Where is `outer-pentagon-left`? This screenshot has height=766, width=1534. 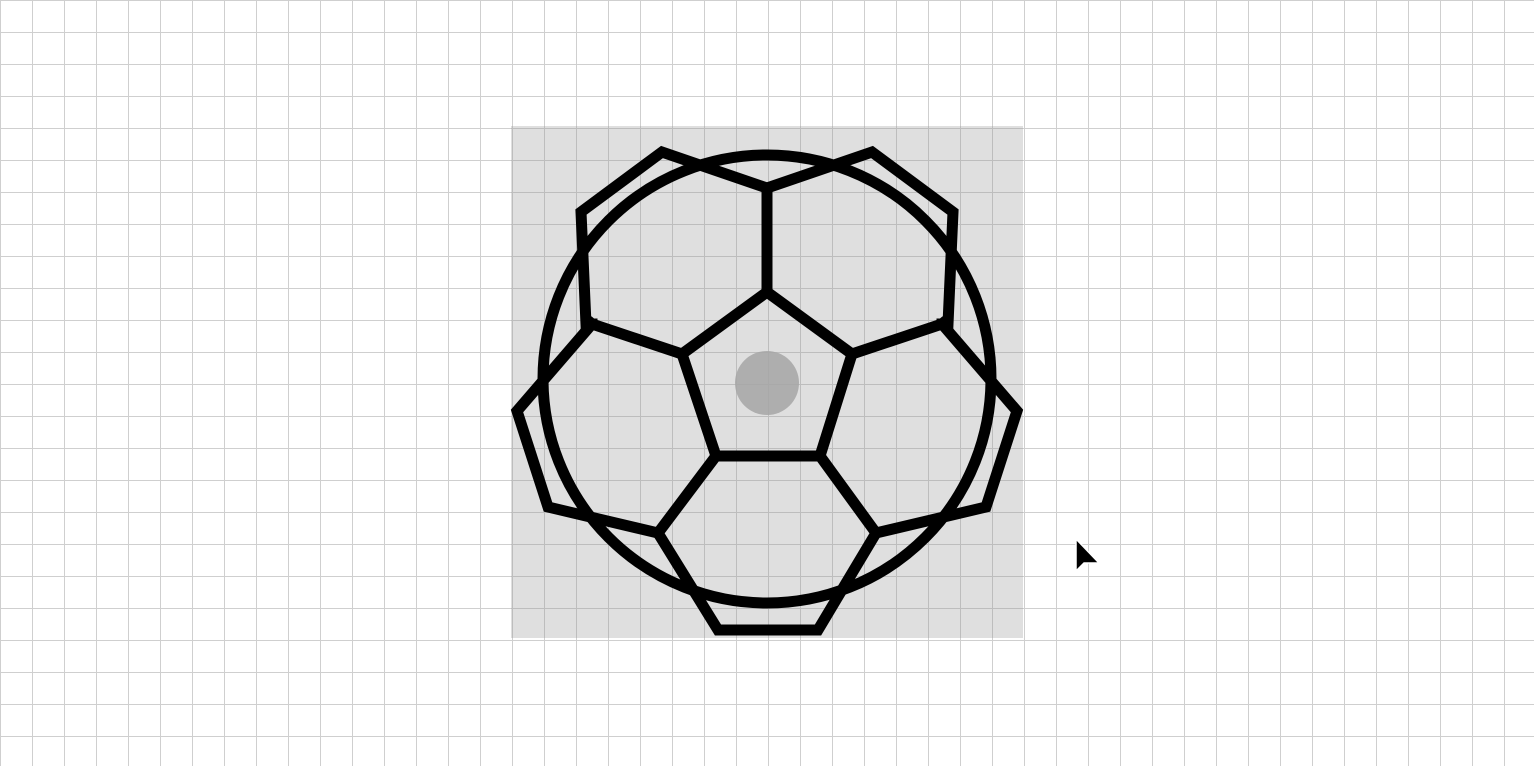 outer-pentagon-left is located at coordinates (587, 428).